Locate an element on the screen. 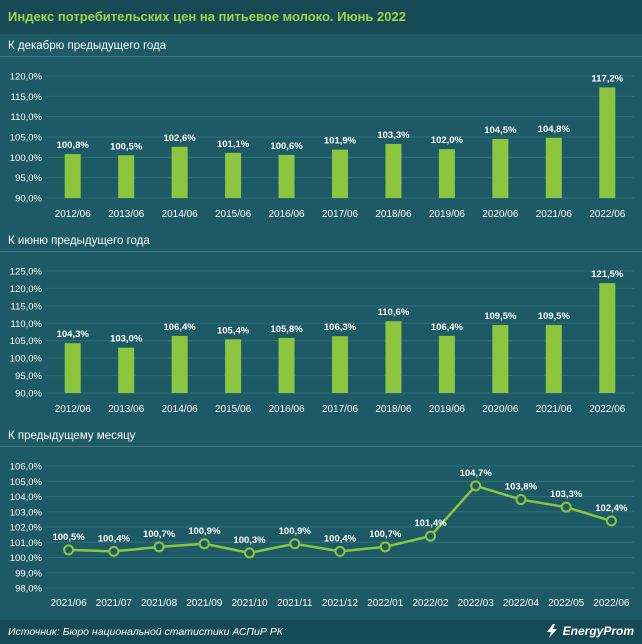 The width and height of the screenshot is (642, 644). data-label: 101,9% is located at coordinates (340, 141).